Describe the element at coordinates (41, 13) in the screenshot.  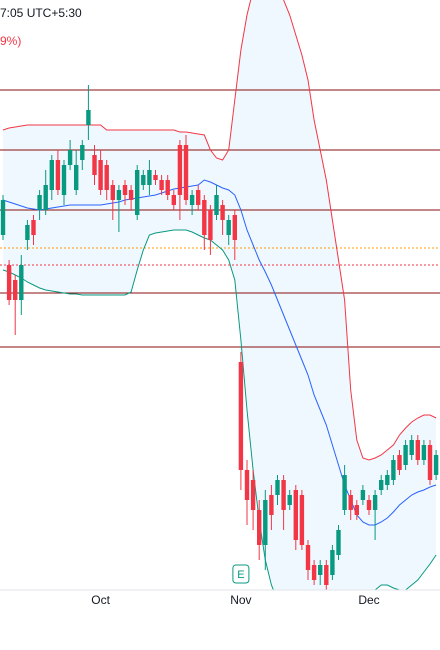
I see `timezone: 7:05 UTC+5:30` at that location.